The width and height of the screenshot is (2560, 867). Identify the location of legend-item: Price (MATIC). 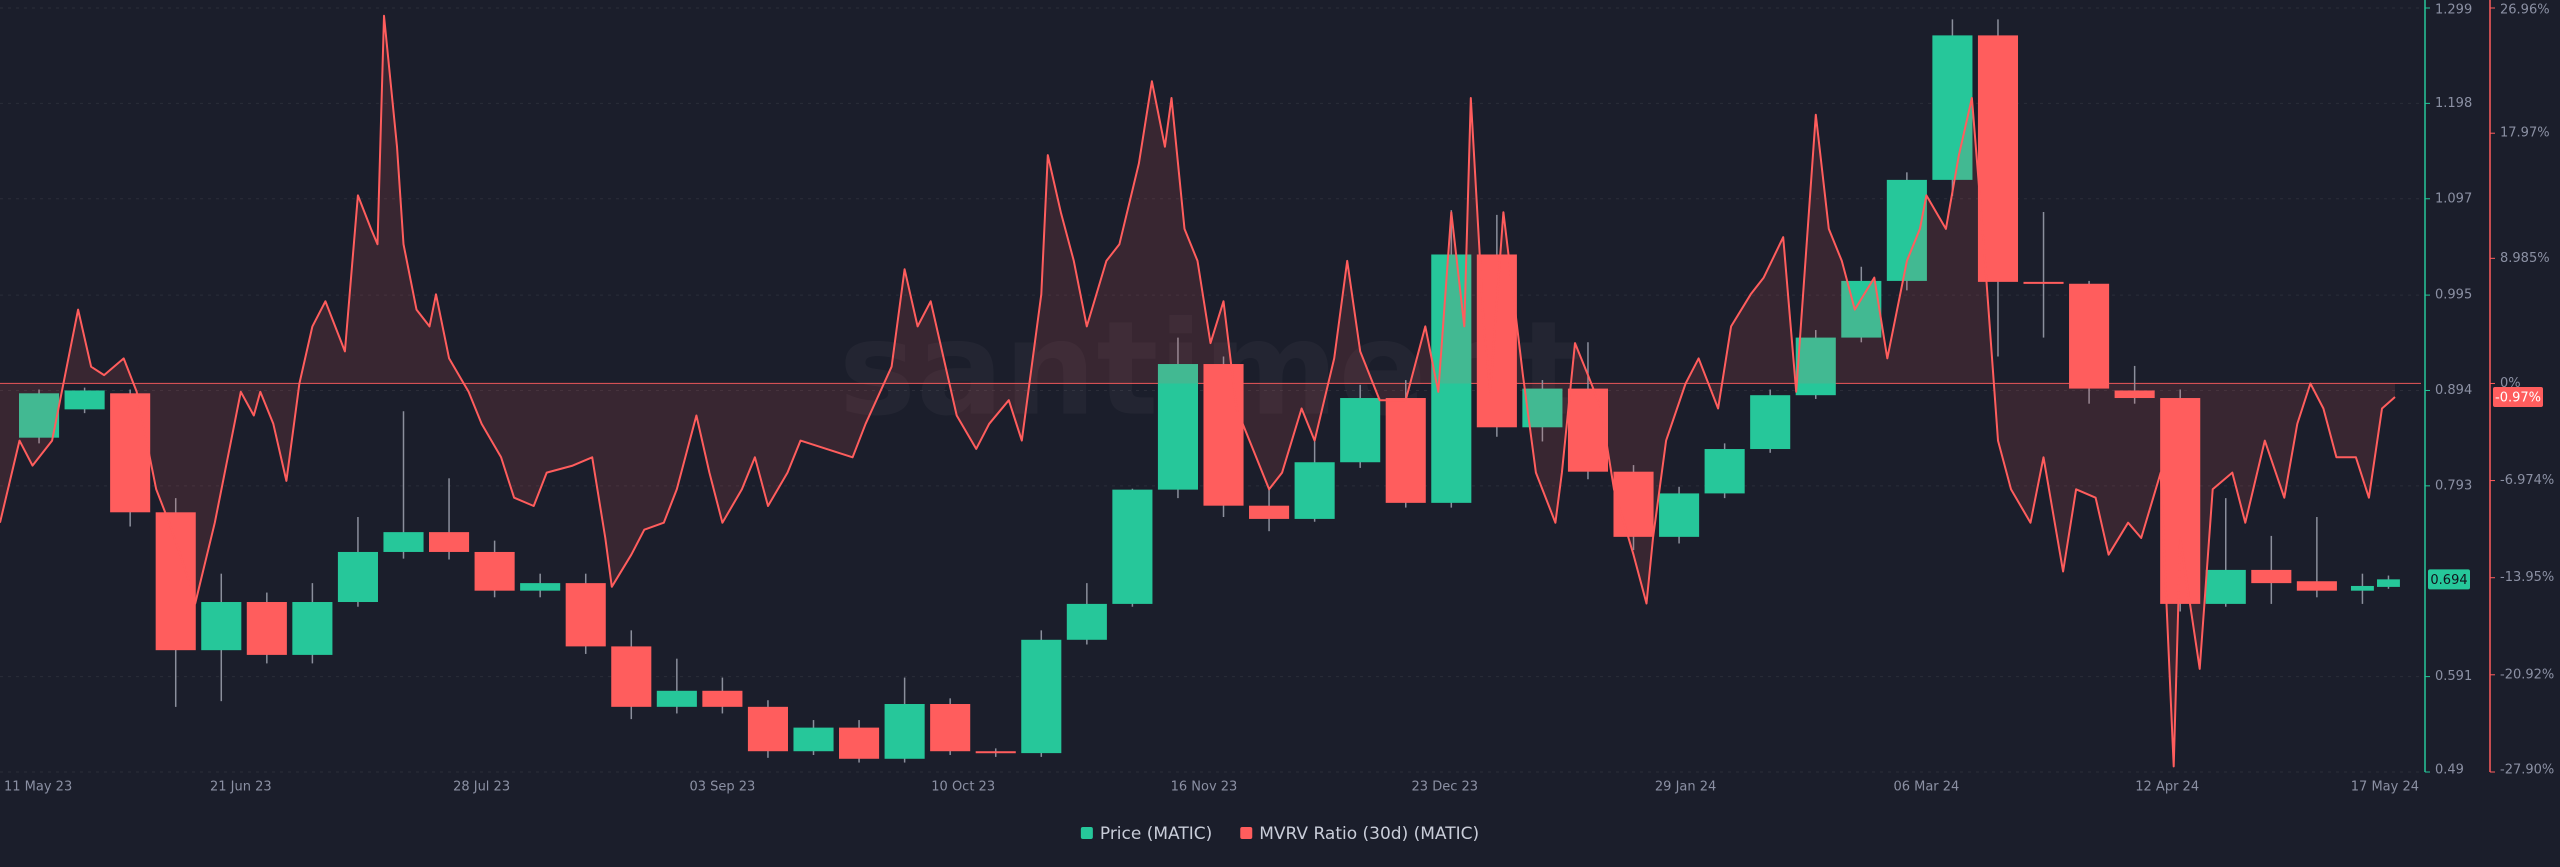
(1146, 834).